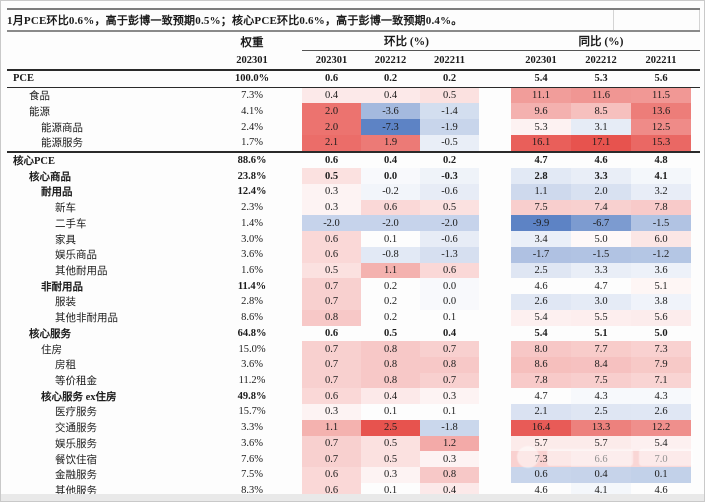 This screenshot has height=502, width=705. Describe the element at coordinates (331, 427) in the screenshot. I see `mom-value-cell: 1.1` at that location.